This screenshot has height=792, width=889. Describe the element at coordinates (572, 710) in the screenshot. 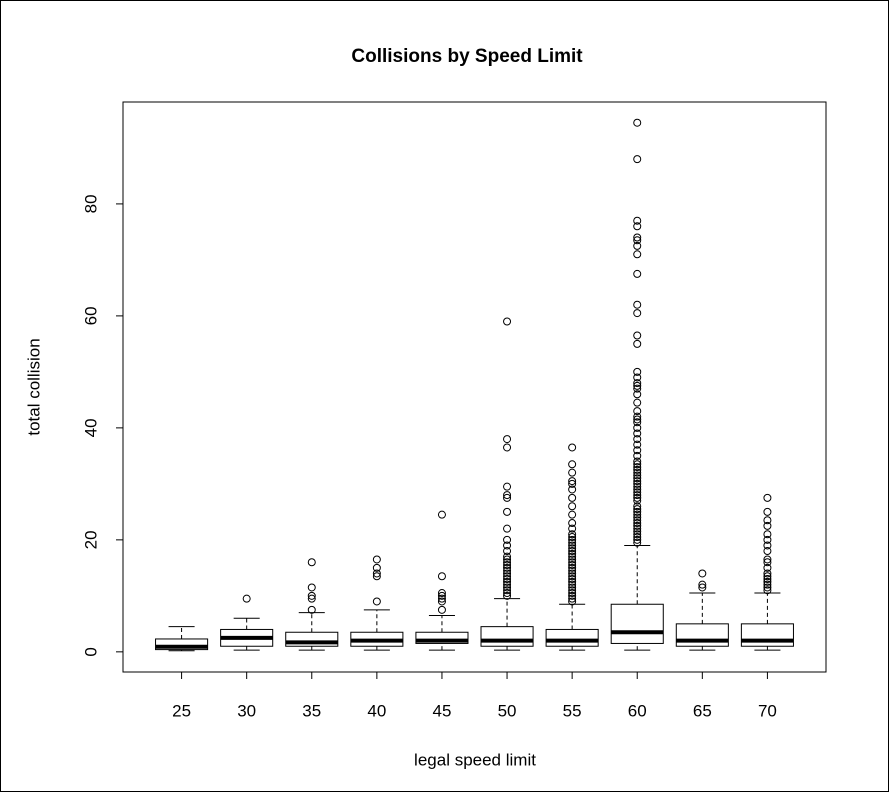

I see `x-tick-label: 55` at that location.